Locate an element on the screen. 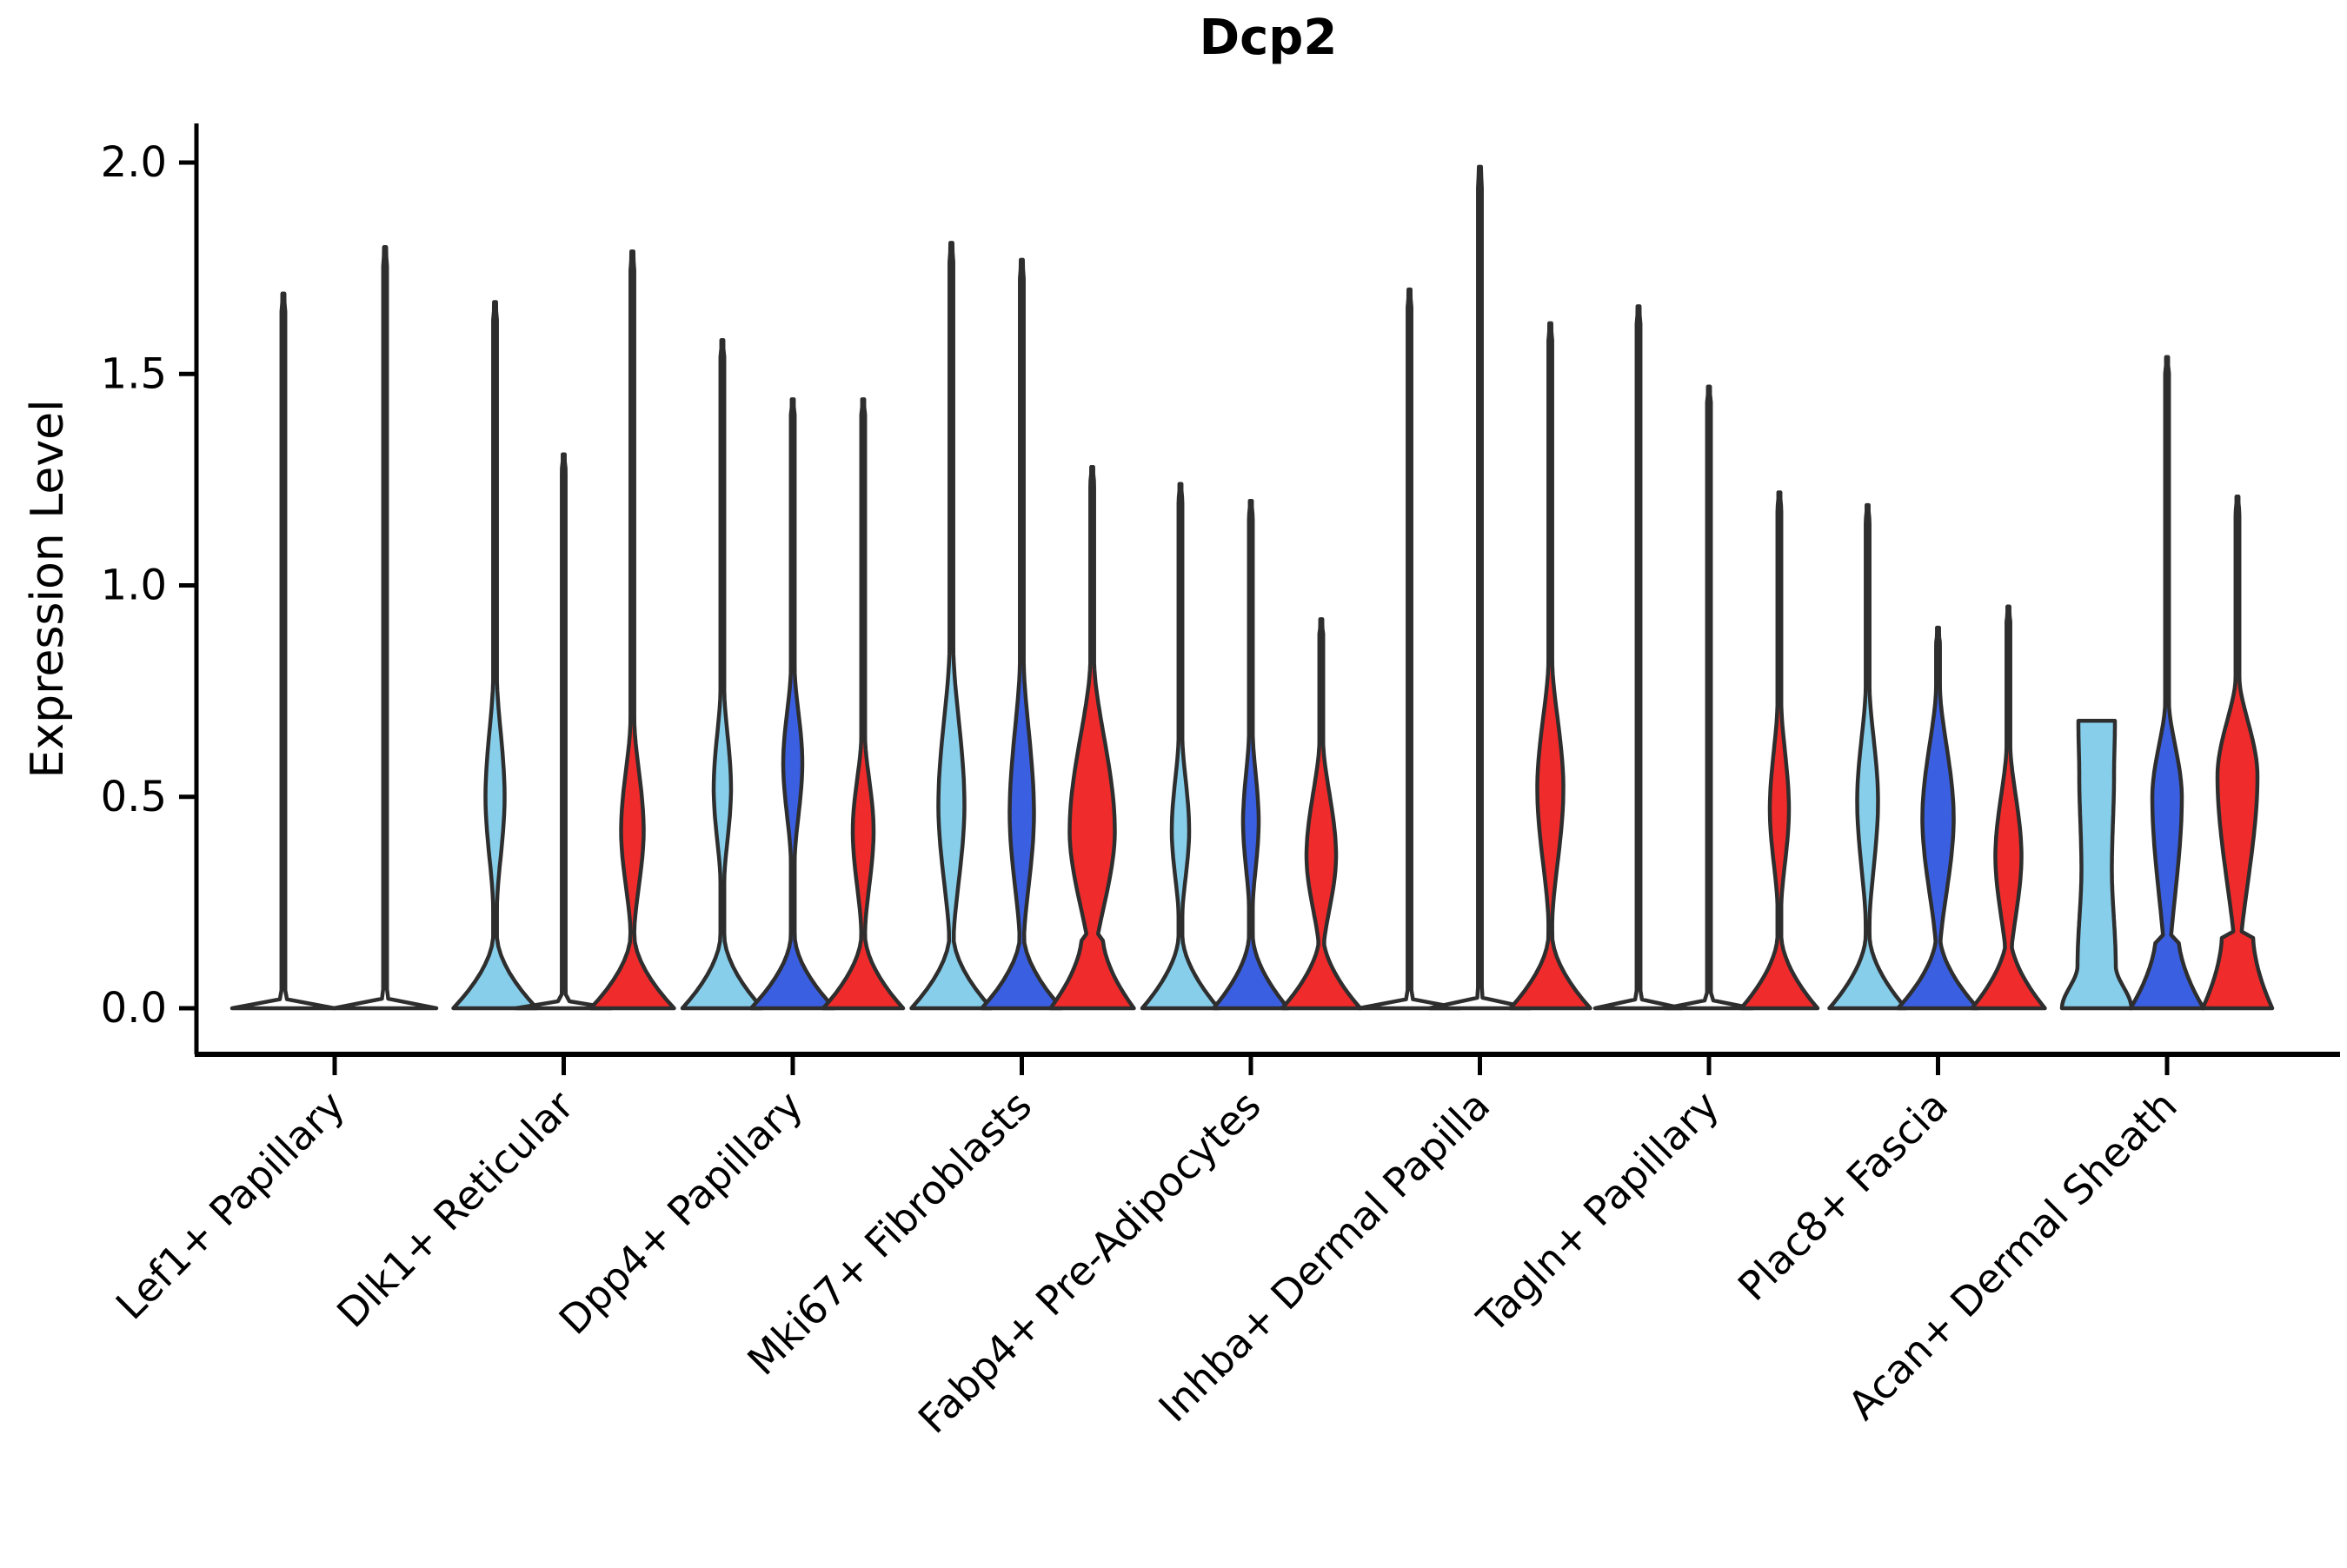 This screenshot has height=1568, width=2347. chart-title: Dcp2 is located at coordinates (1269, 38).